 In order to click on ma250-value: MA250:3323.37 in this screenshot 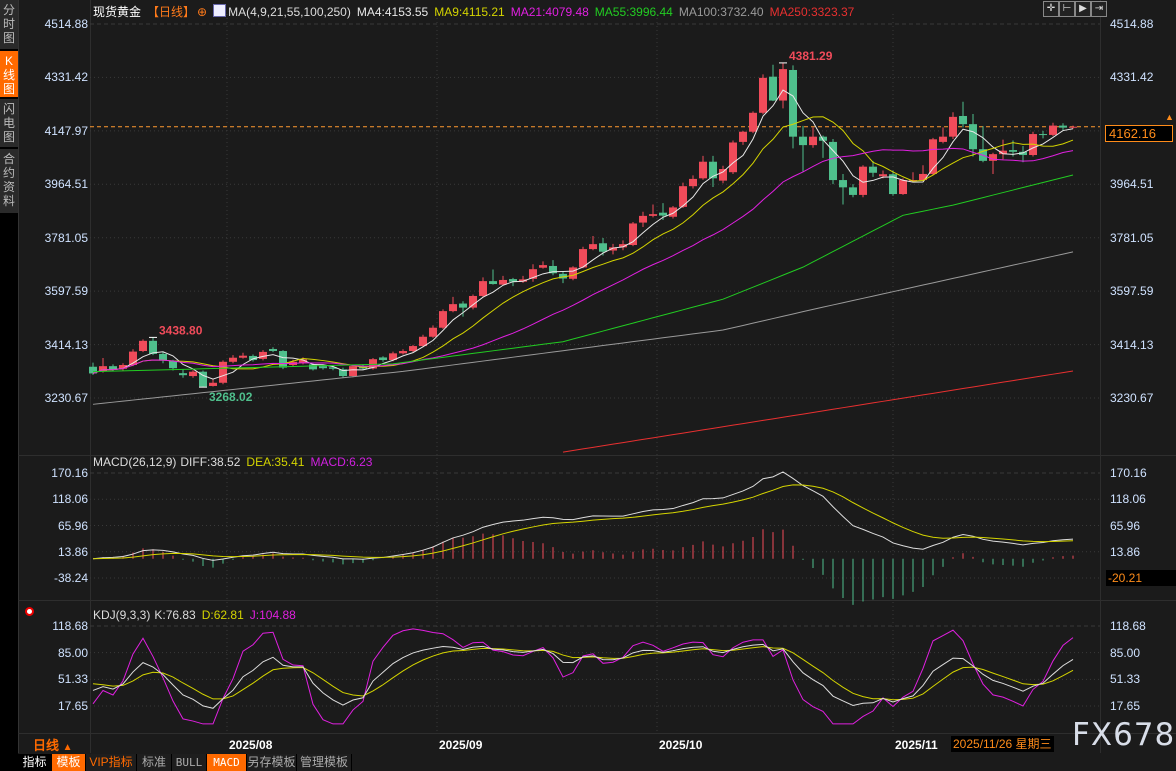, I will do `click(812, 12)`.